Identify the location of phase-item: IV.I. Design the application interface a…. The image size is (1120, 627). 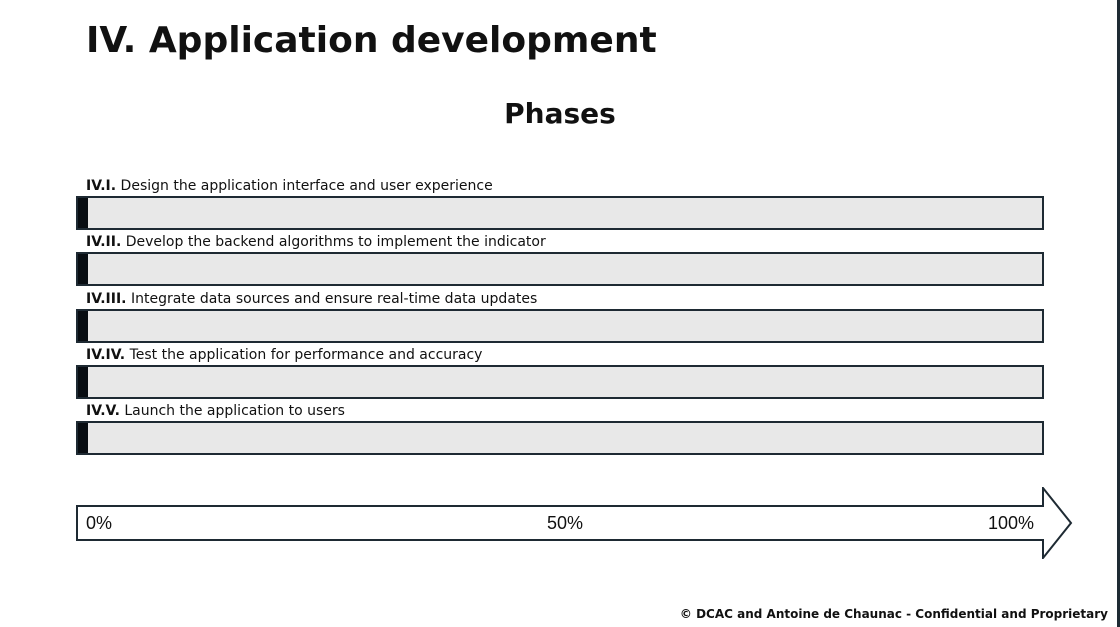
(560, 208).